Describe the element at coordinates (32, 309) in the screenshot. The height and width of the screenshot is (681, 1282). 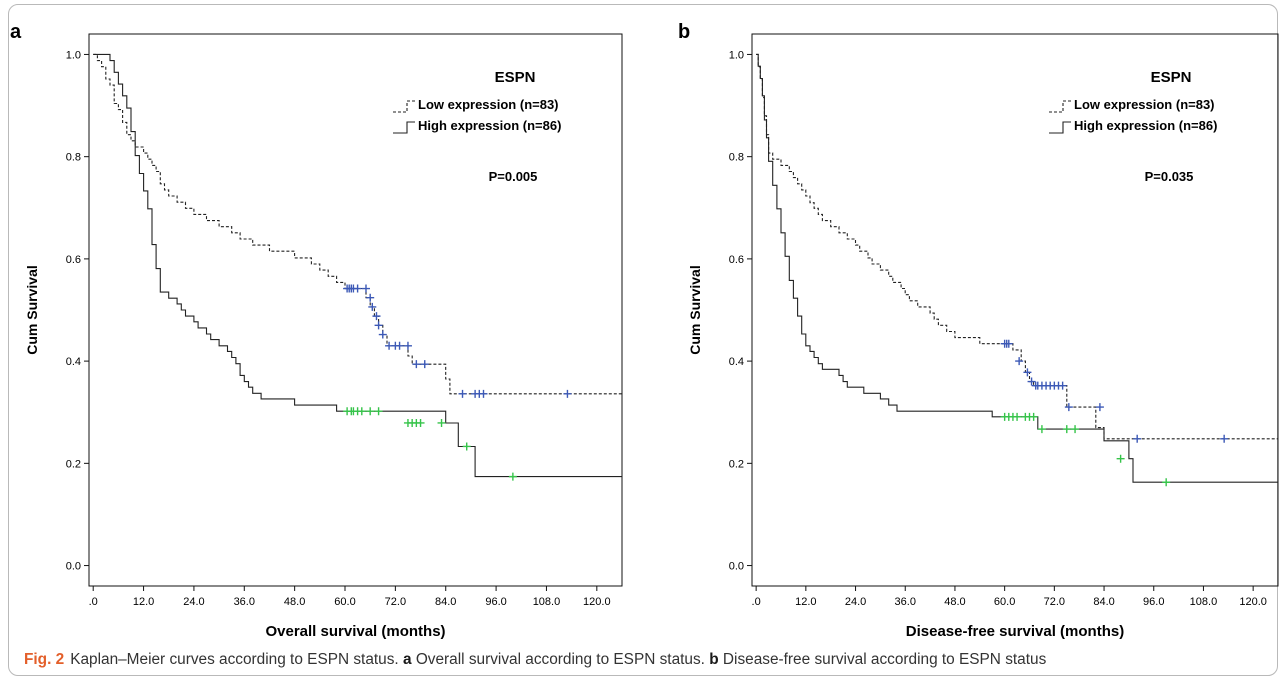
I see `panel-a-y-axis-title: Cum Survival` at that location.